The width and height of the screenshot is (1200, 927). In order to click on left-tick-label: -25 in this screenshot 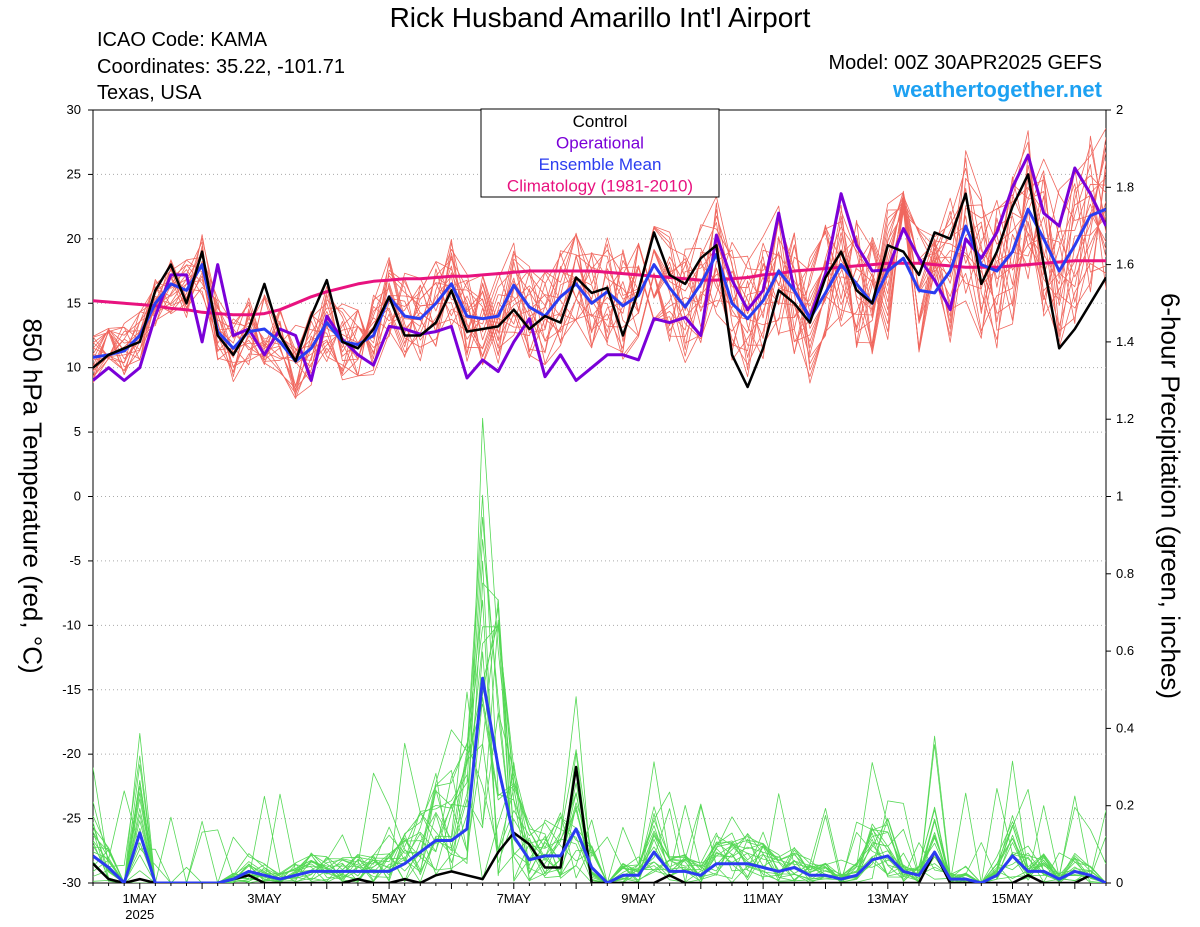, I will do `click(71, 818)`.